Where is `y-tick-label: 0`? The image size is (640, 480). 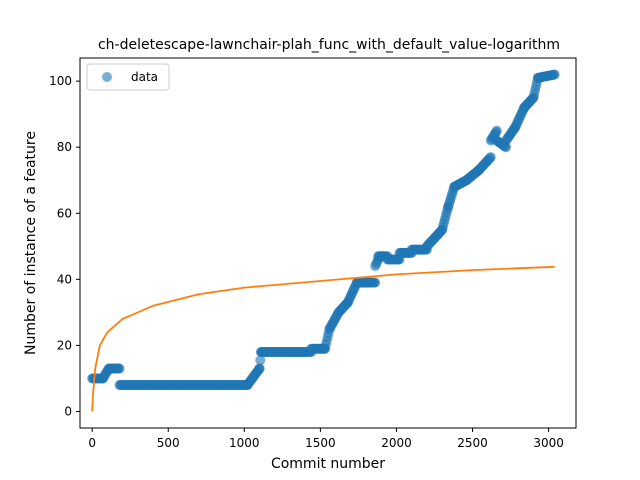
y-tick-label: 0 is located at coordinates (68, 411).